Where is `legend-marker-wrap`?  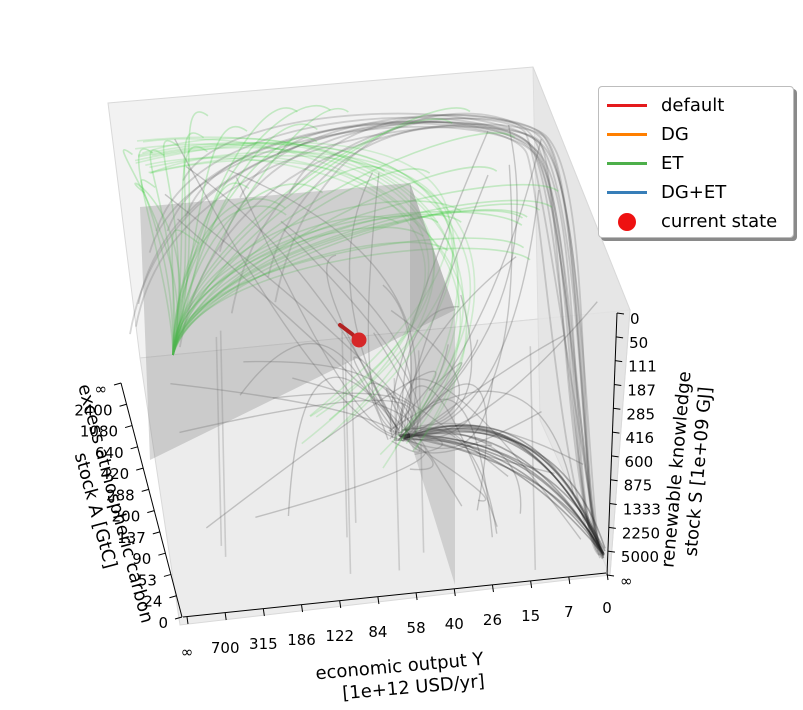 legend-marker-wrap is located at coordinates (627, 221).